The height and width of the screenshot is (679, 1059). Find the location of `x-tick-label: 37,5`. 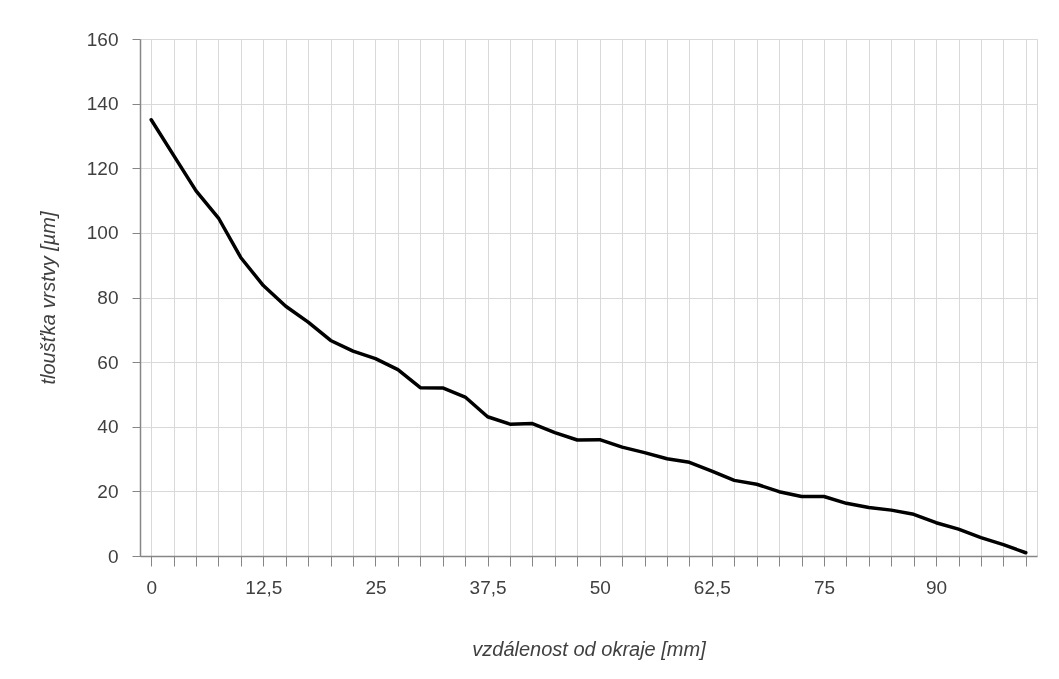

x-tick-label: 37,5 is located at coordinates (488, 587).